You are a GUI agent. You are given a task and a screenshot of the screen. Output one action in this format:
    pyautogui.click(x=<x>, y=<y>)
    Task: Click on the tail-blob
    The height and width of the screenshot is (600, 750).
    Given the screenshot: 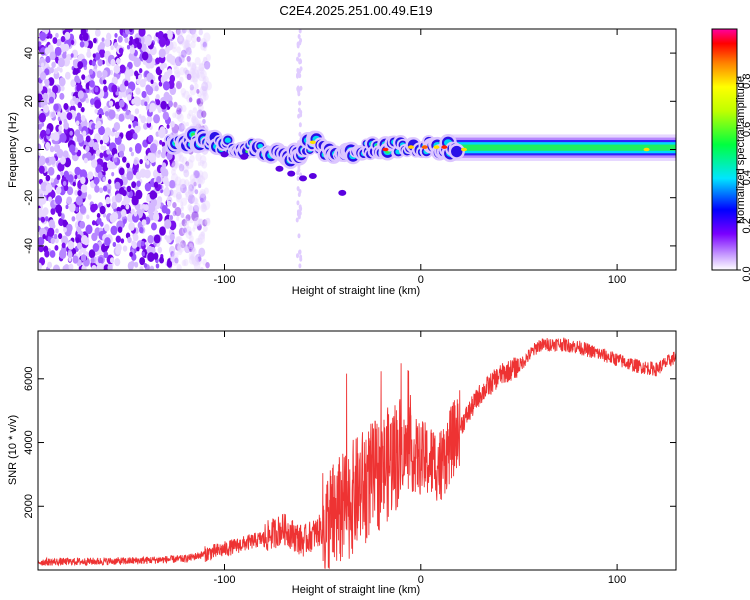 What is the action you would take?
    pyautogui.click(x=224, y=154)
    